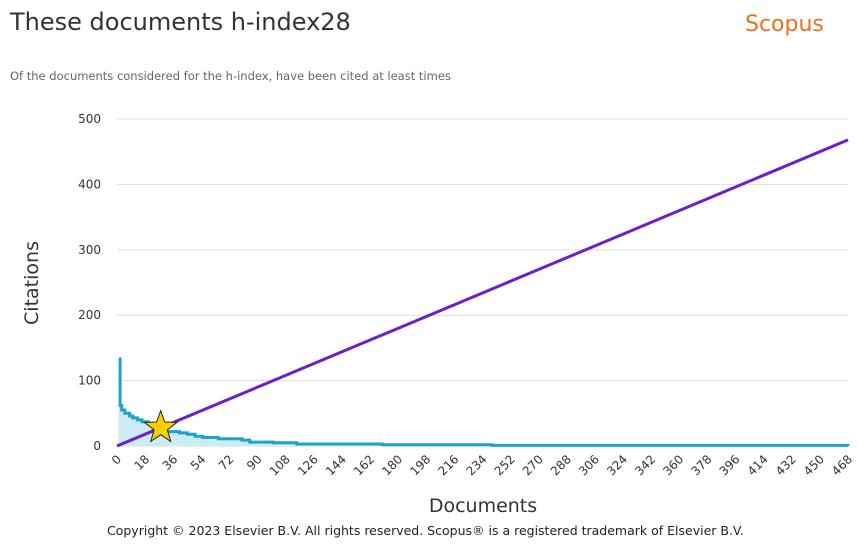 This screenshot has height=550, width=859. What do you see at coordinates (617, 465) in the screenshot?
I see `x-tick-label: 324` at bounding box center [617, 465].